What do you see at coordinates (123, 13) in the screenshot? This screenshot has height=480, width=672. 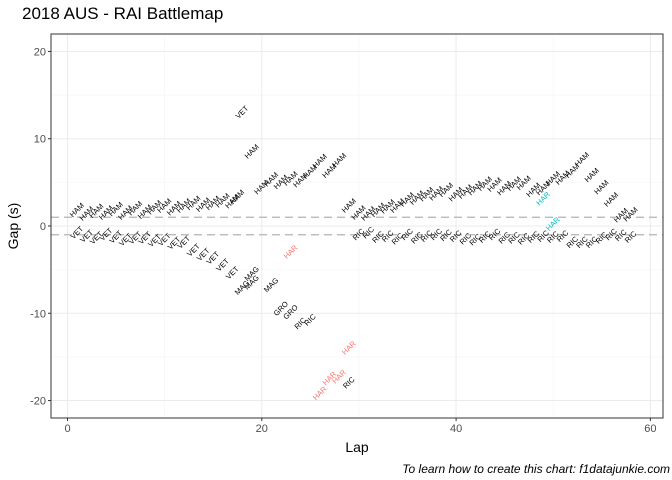 I see `chart-title: 2018 AUS - RAI Battlemap` at bounding box center [123, 13].